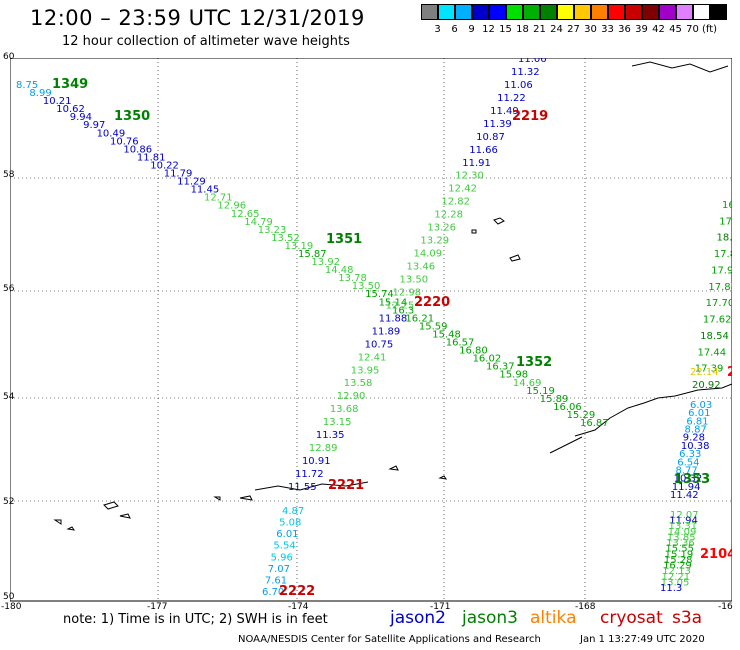 The image size is (740, 650). Describe the element at coordinates (676, 577) in the screenshot. I see `wave-height-value: 12.21` at that location.